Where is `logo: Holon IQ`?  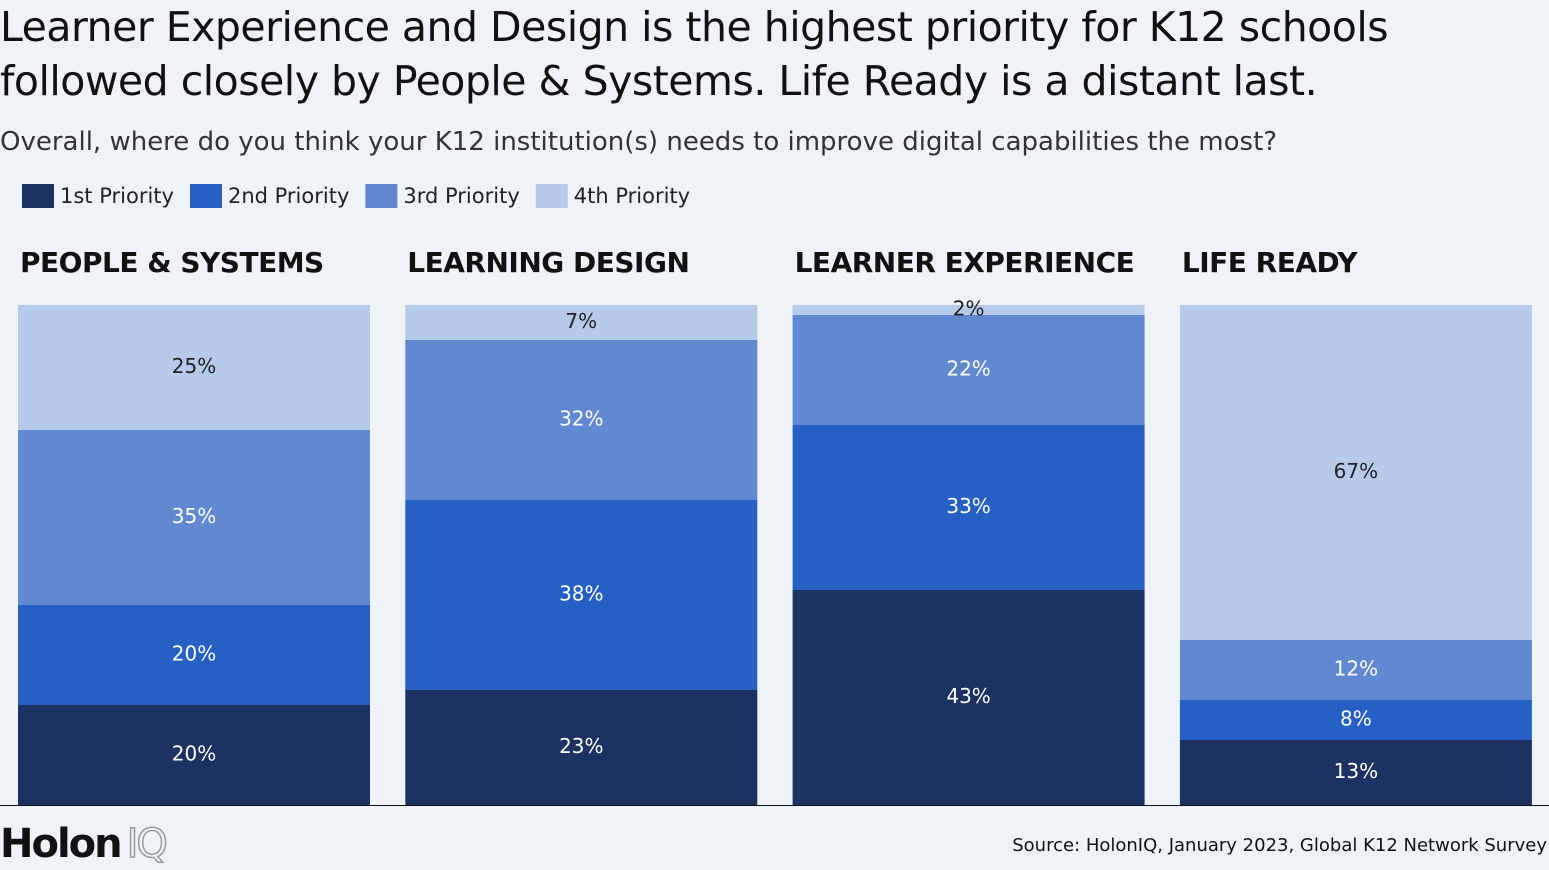 logo: Holon IQ is located at coordinates (83, 844).